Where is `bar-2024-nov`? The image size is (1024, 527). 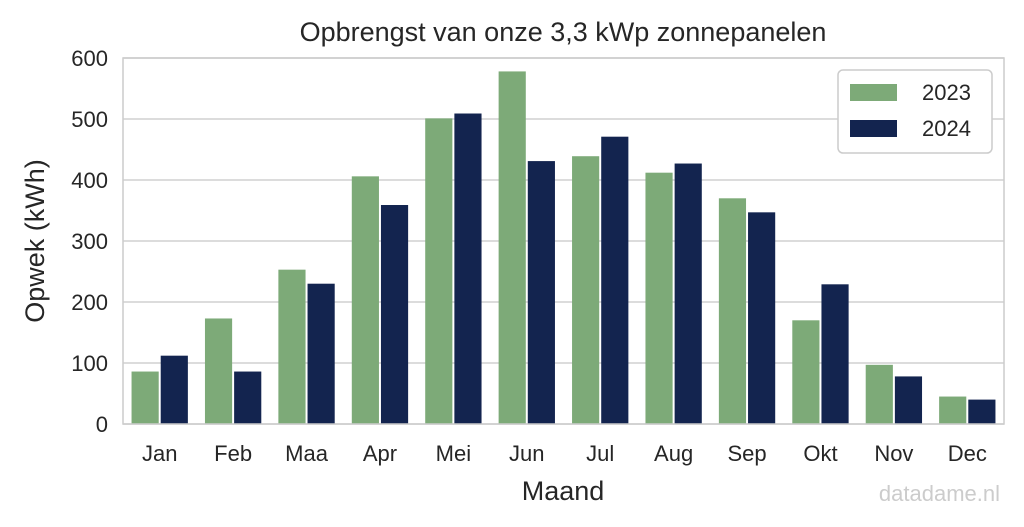 bar-2024-nov is located at coordinates (908, 400).